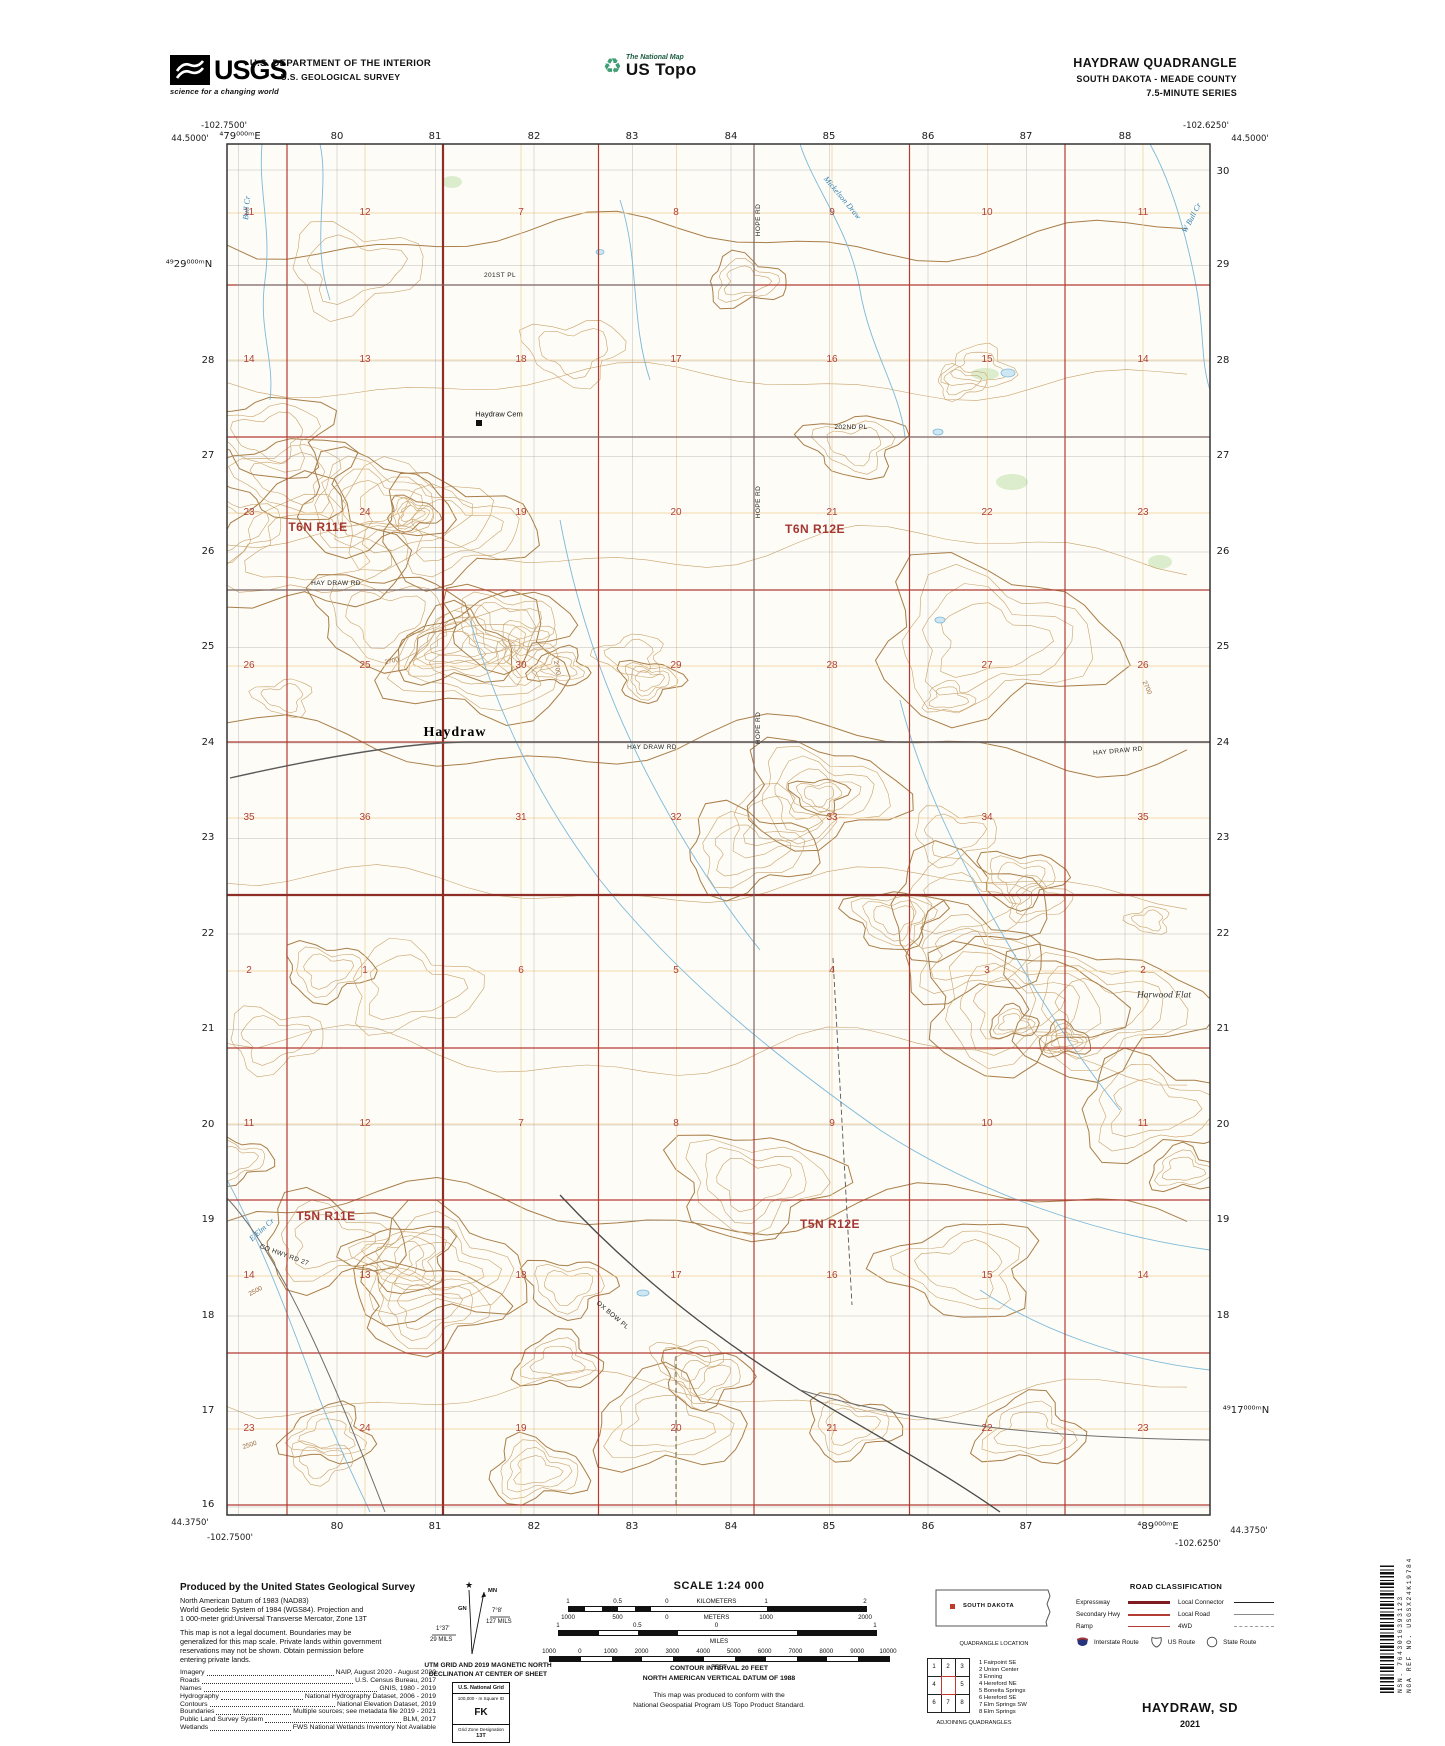  Describe the element at coordinates (1176, 1586) in the screenshot. I see `road-classification-title: ROAD CLASSIFICATION` at that location.